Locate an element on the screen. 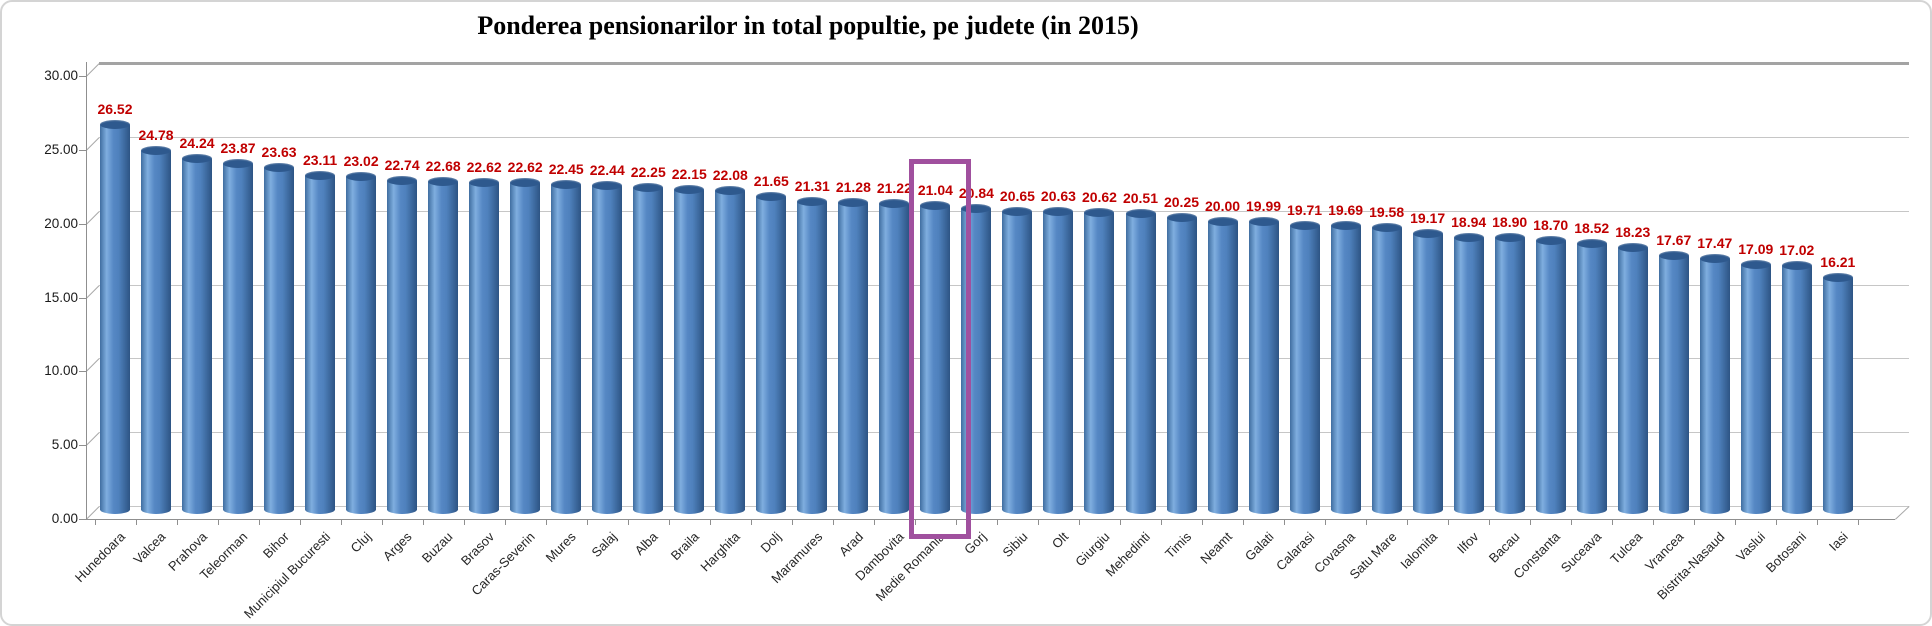 The height and width of the screenshot is (626, 1932). x-axis-category-label: Bacau is located at coordinates (1504, 547).